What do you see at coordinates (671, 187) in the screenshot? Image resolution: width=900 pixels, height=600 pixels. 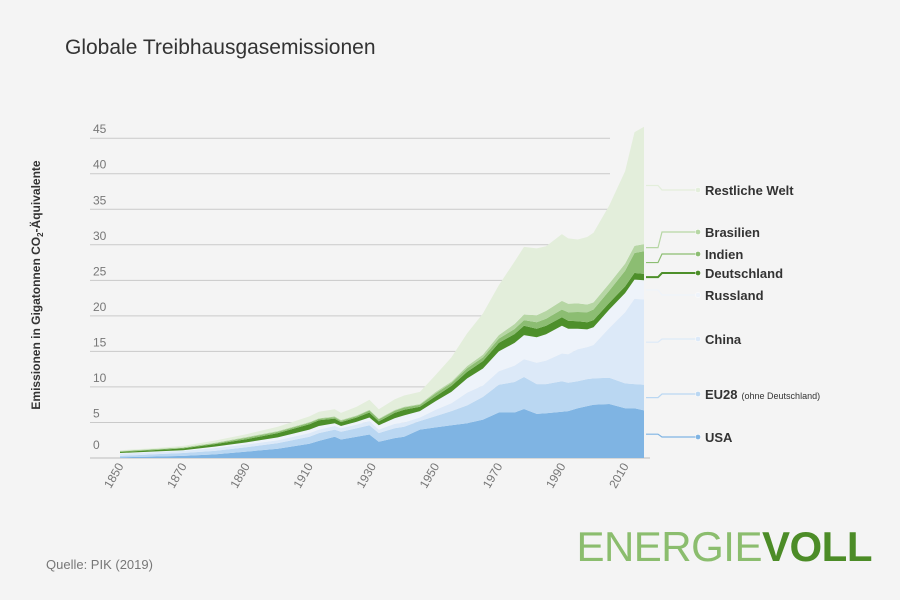 I see `legend-leader-restliche-welt` at bounding box center [671, 187].